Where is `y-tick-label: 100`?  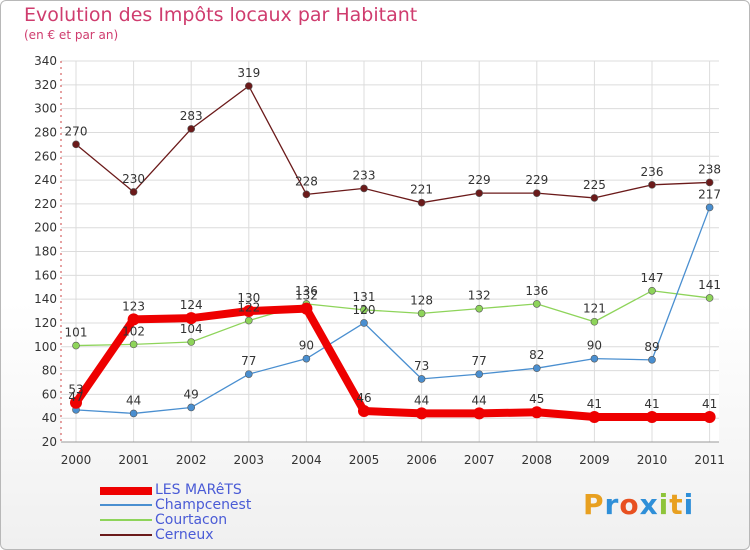 y-tick-label: 100 is located at coordinates (45, 347).